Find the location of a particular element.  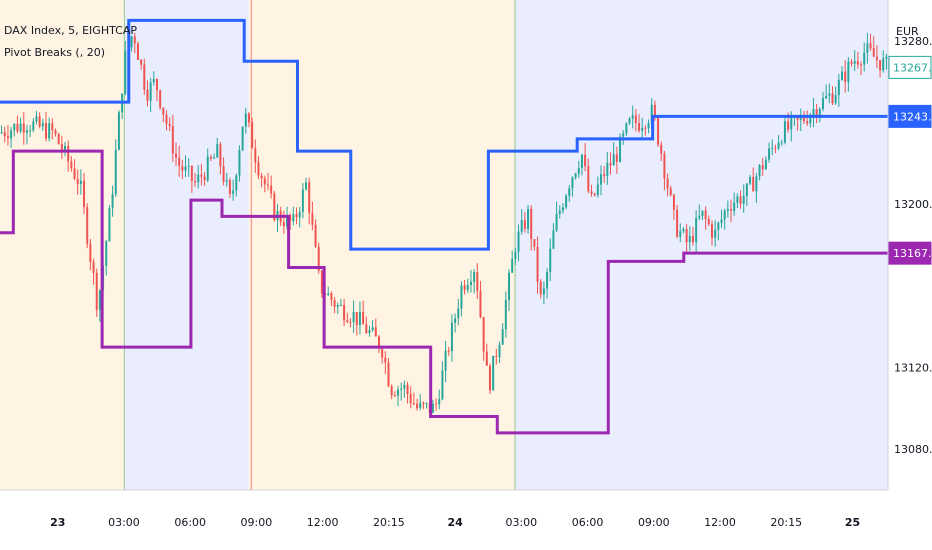

time-tick-label: 25 is located at coordinates (852, 522).